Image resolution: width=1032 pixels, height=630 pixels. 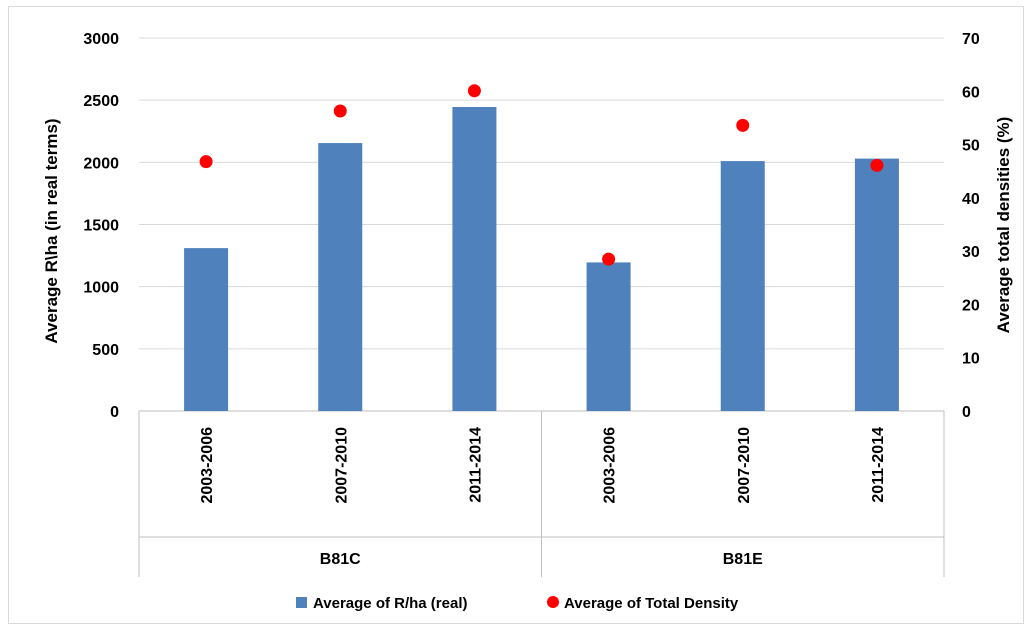 What do you see at coordinates (340, 559) in the screenshot?
I see `x-group-label: B81C` at bounding box center [340, 559].